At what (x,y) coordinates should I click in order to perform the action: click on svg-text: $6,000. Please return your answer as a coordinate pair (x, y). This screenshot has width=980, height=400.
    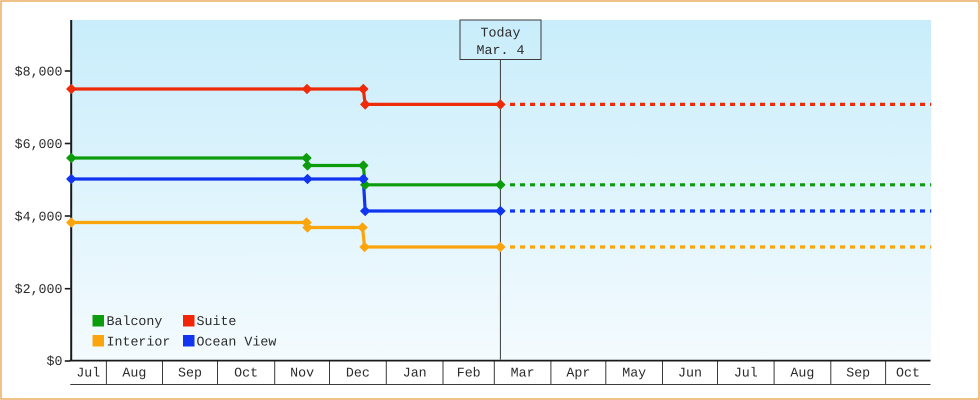
    Looking at the image, I should click on (39, 144).